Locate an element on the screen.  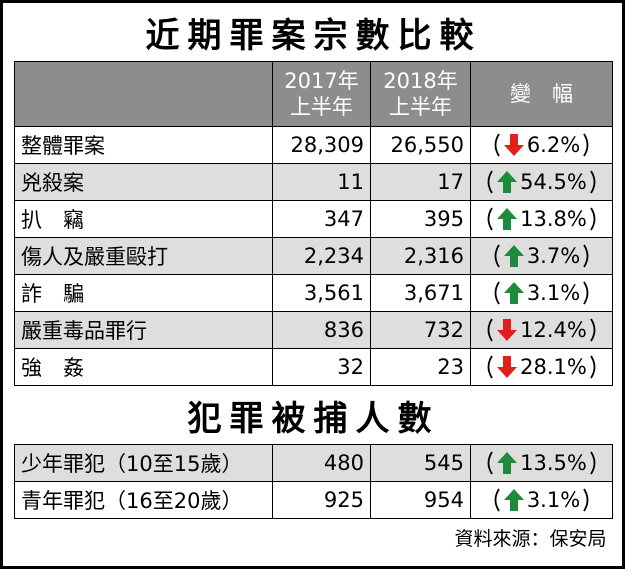
column-header: 2018年 上半年 is located at coordinates (420, 94).